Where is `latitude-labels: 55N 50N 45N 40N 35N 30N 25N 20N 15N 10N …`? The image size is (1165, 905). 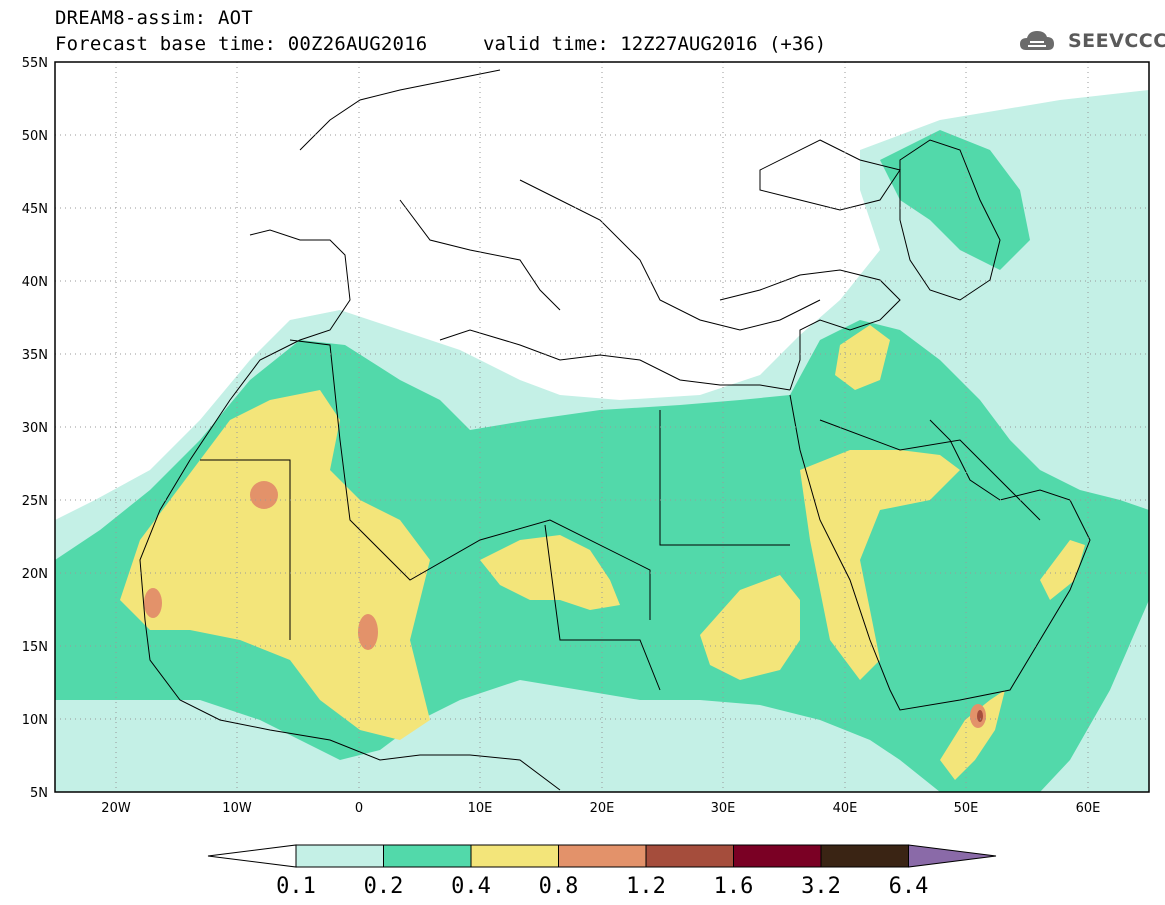 latitude-labels: 55N 50N 45N 40N 35N 30N 25N 20N 15N 10N … is located at coordinates (35, 428).